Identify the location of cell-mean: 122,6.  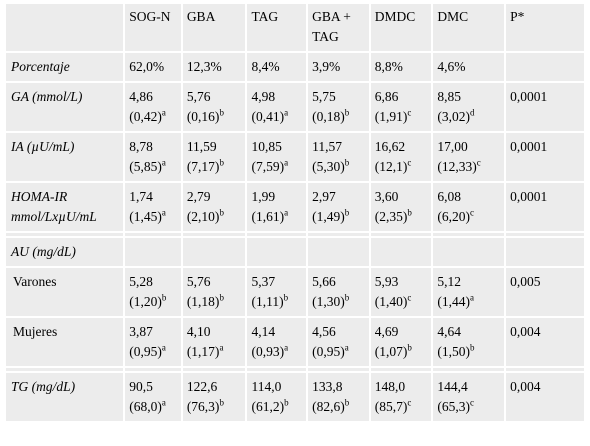
(202, 386).